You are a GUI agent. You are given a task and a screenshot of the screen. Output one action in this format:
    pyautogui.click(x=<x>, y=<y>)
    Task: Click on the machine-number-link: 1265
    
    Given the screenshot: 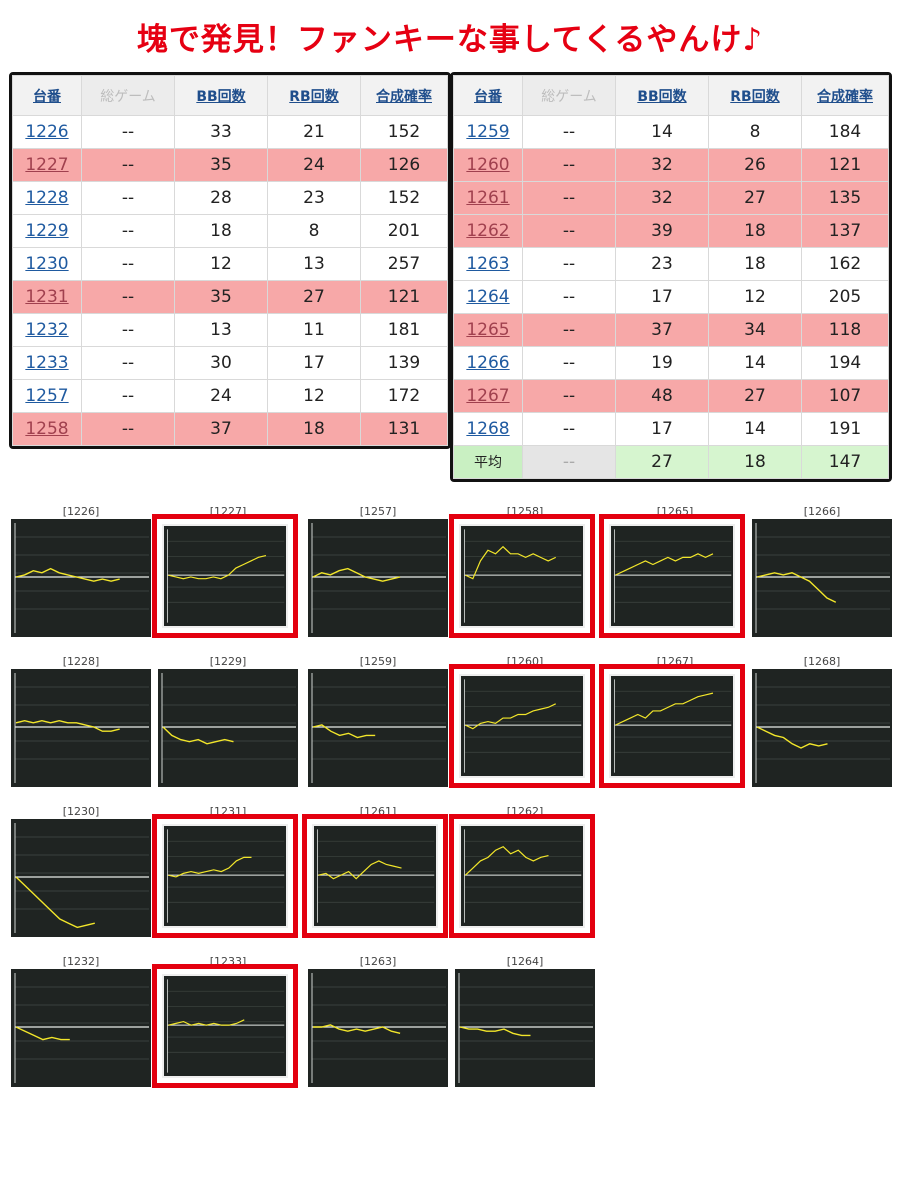 What is the action you would take?
    pyautogui.click(x=488, y=330)
    